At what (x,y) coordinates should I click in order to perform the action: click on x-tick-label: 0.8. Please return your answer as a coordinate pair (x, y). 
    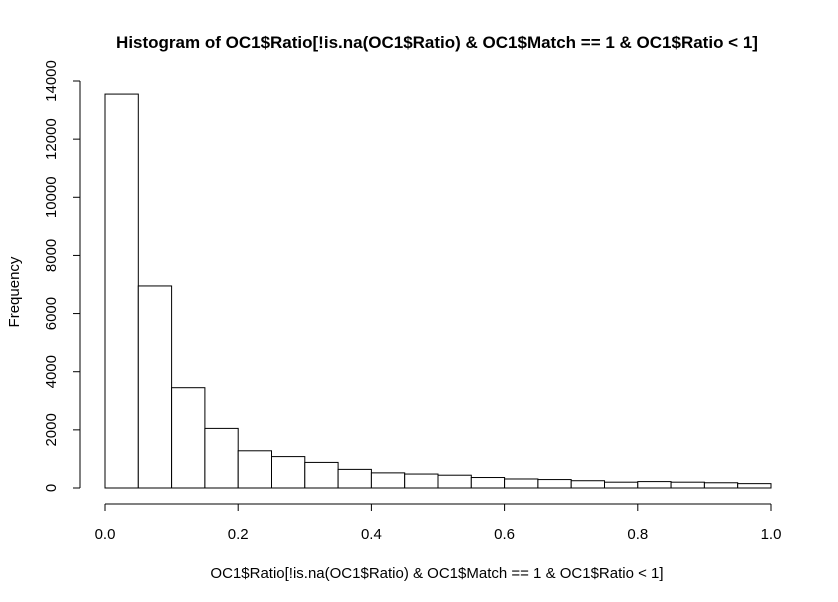
    Looking at the image, I should click on (637, 534).